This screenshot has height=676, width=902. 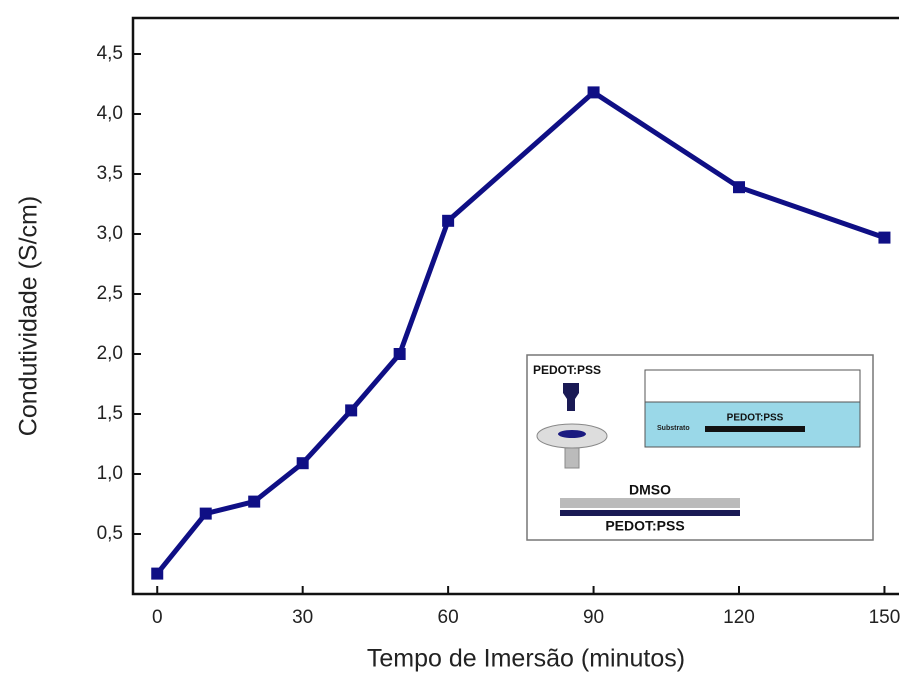 What do you see at coordinates (157, 617) in the screenshot?
I see `x-tick-label: 0` at bounding box center [157, 617].